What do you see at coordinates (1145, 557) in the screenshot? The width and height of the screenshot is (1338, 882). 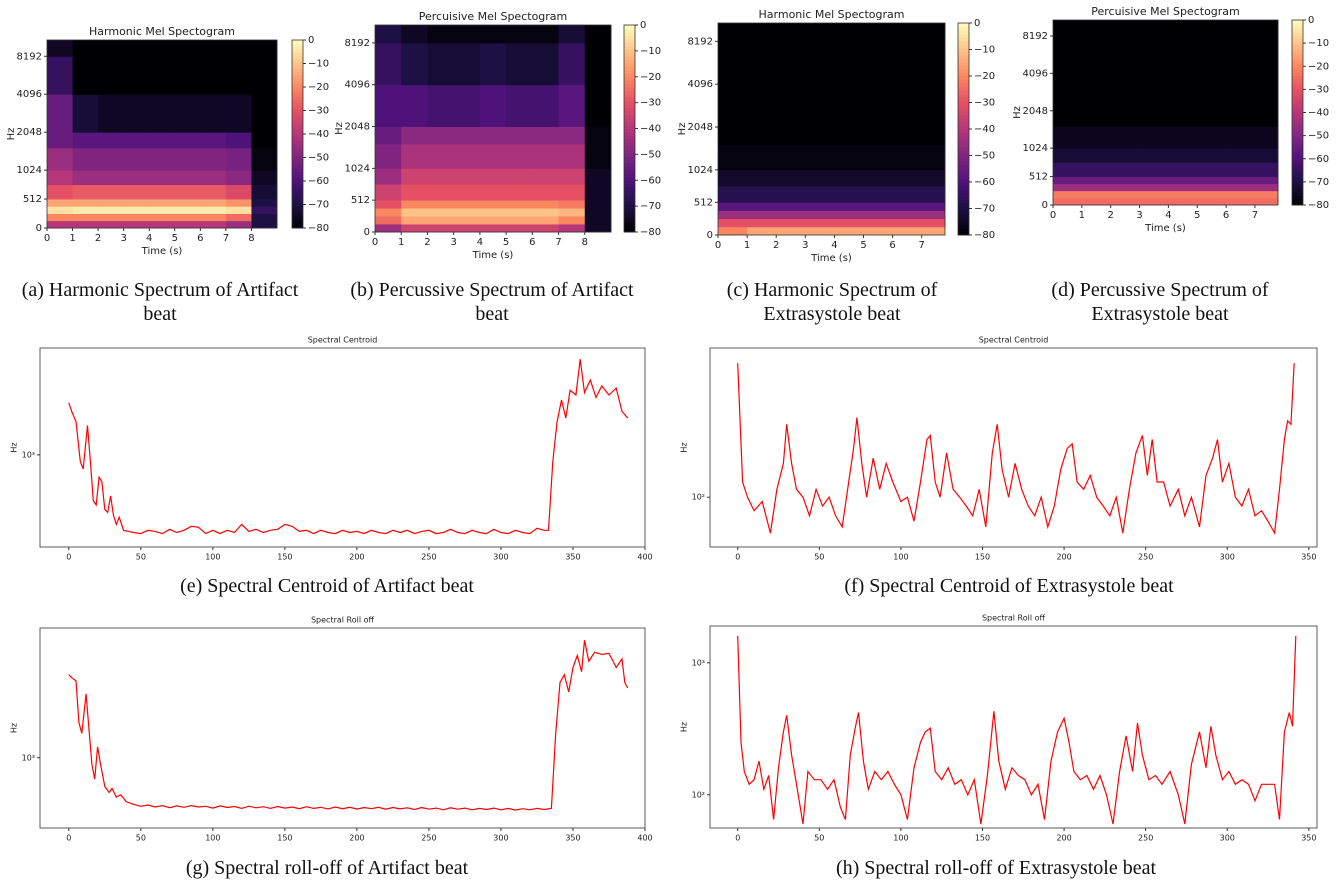 I see `x-tick-label: 250` at bounding box center [1145, 557].